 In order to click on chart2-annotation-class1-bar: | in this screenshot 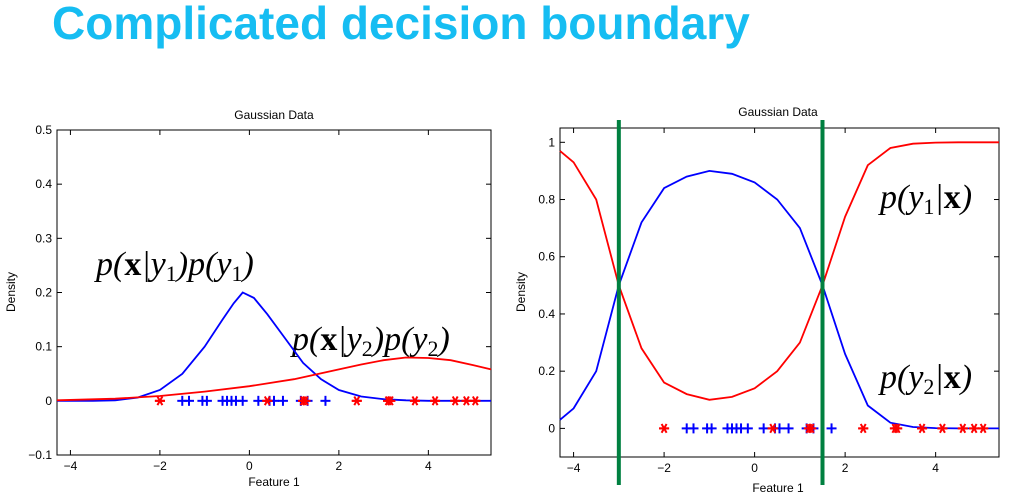, I will do `click(938, 197)`.